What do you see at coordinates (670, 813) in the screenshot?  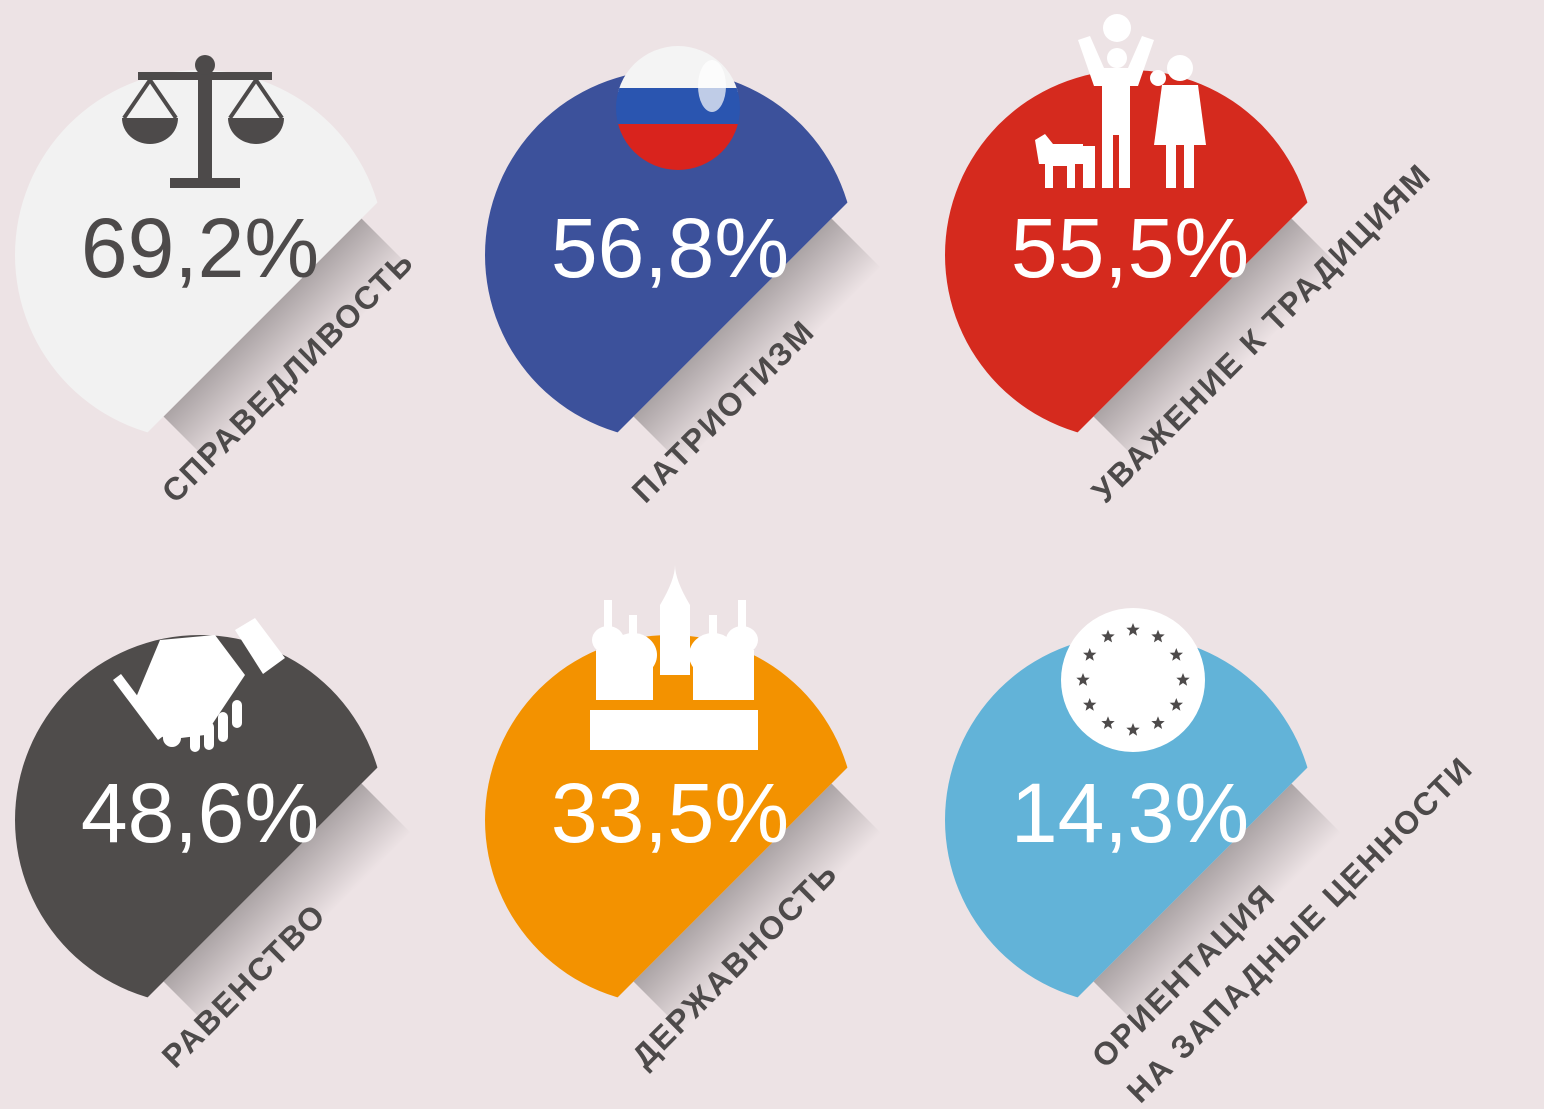 I see `percent: 33,5%` at bounding box center [670, 813].